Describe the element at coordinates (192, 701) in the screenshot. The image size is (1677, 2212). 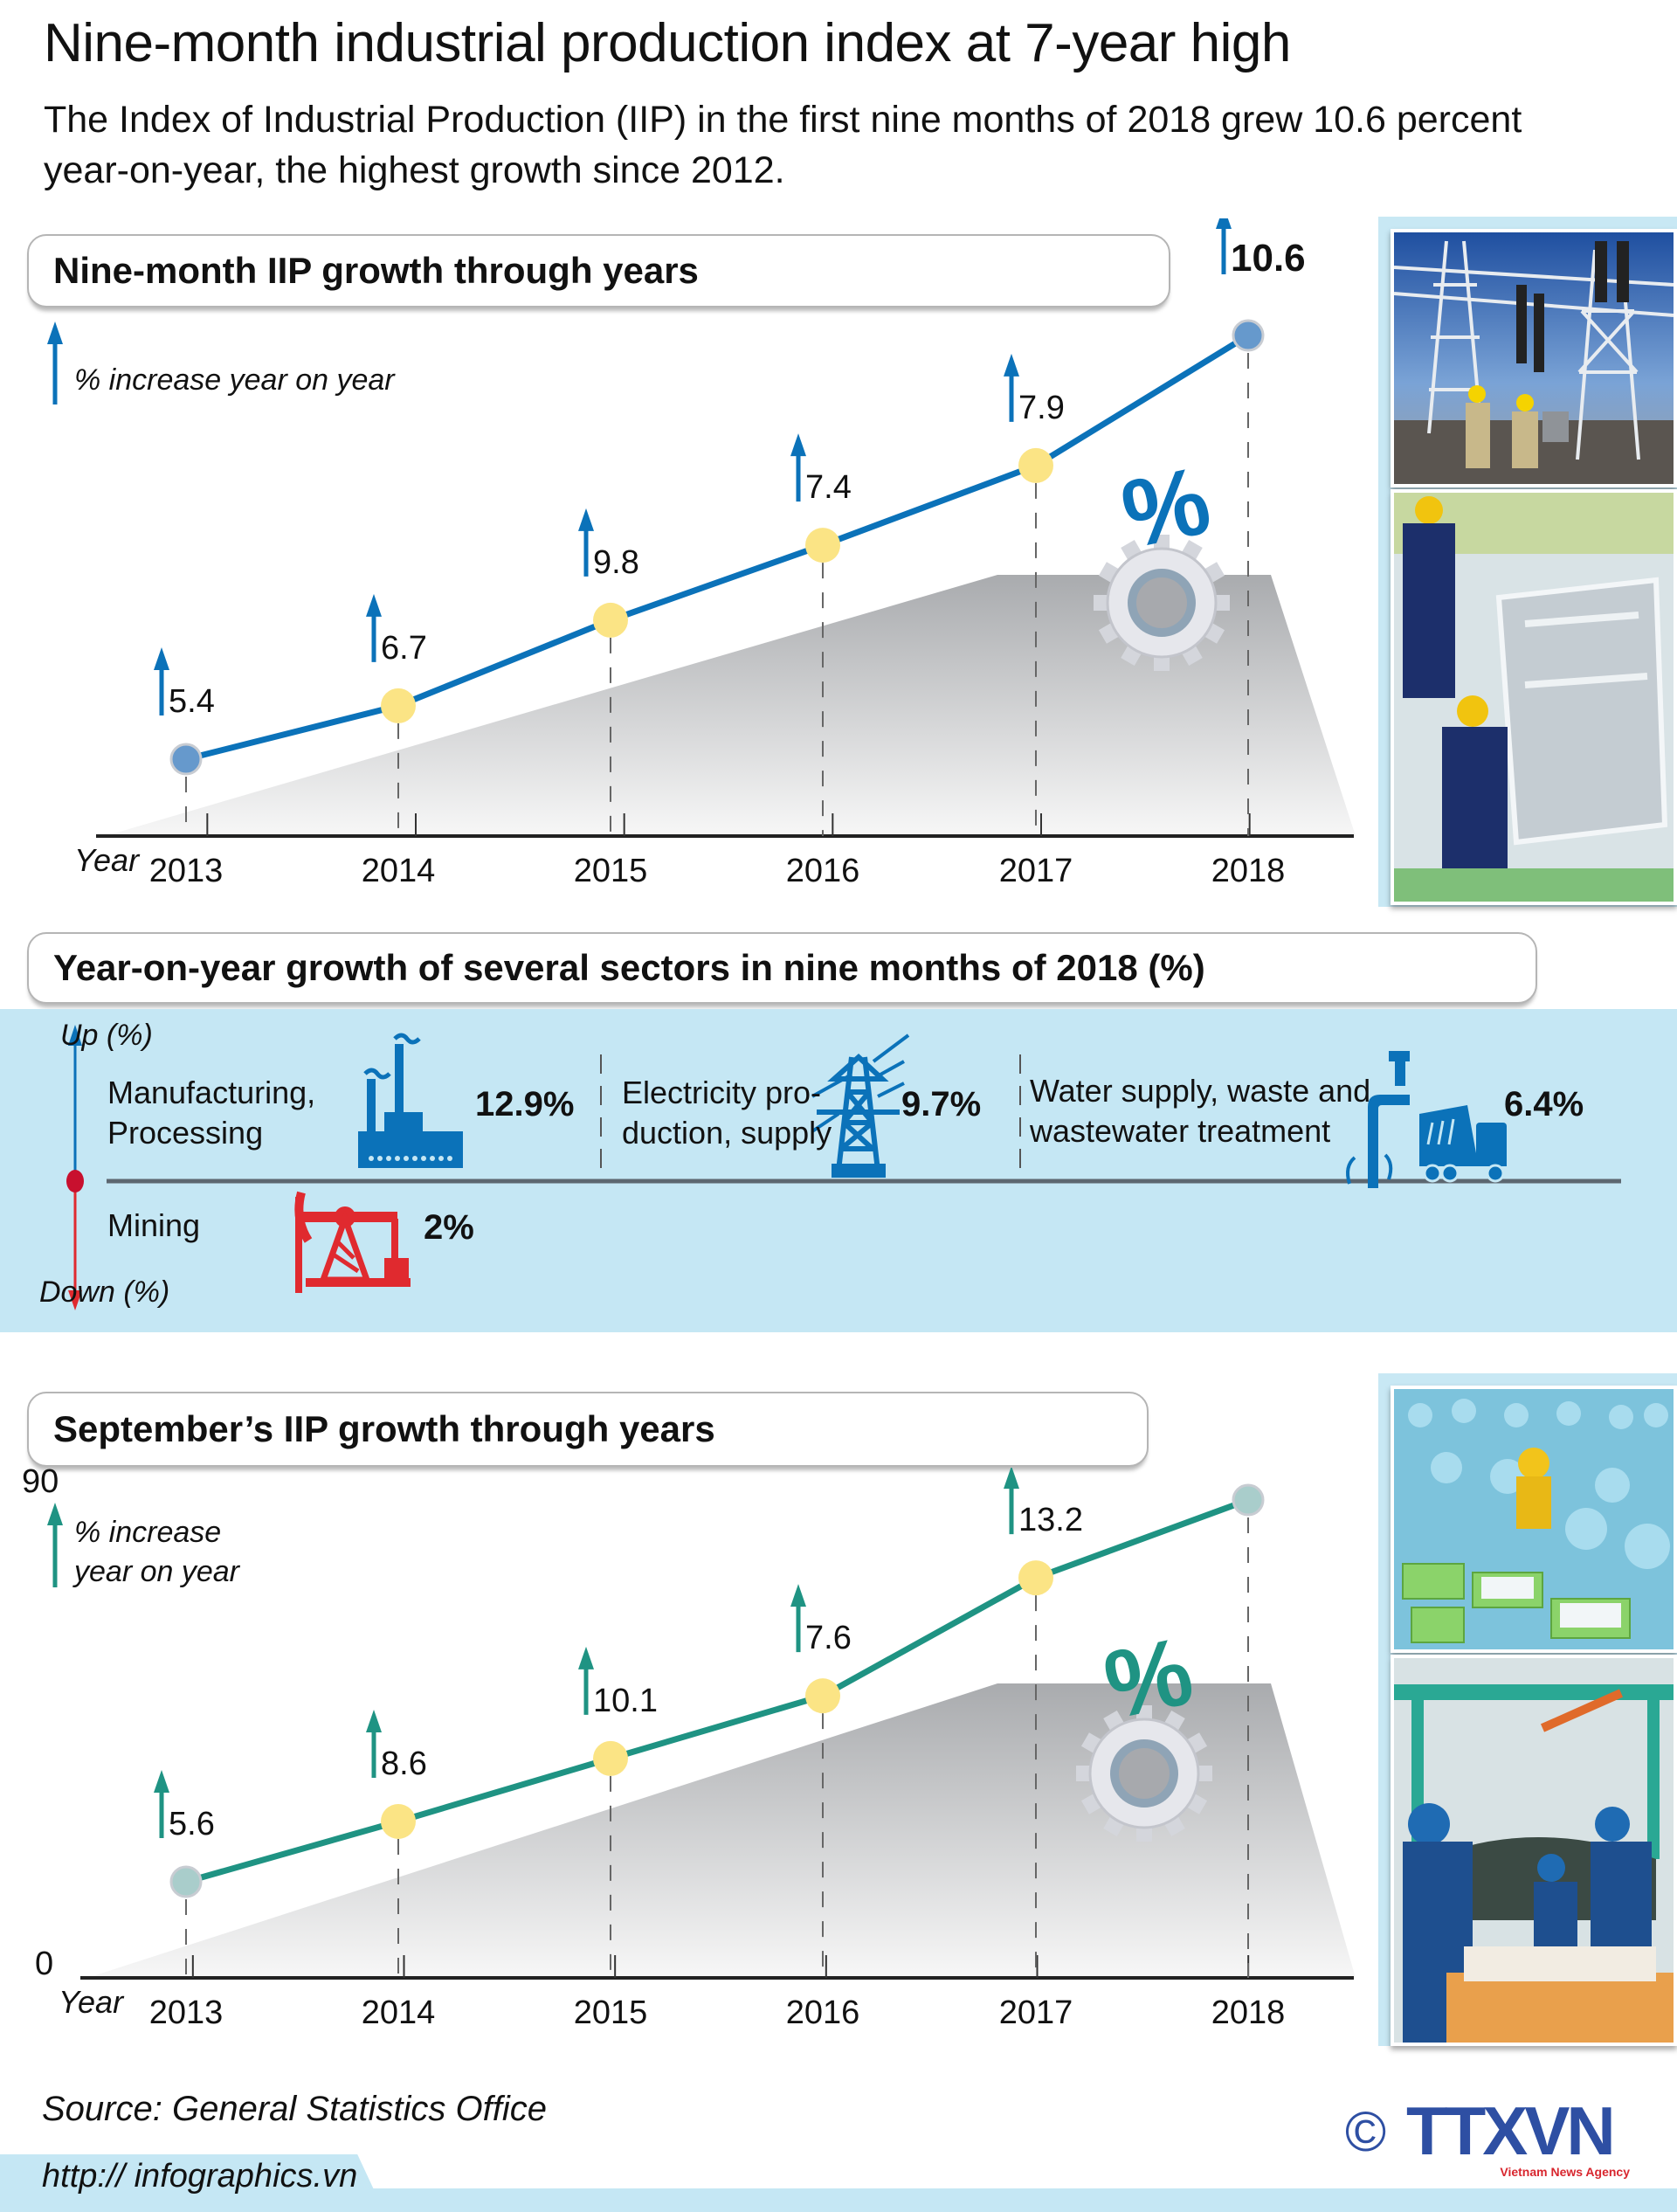
I see `data-label: 5.4` at that location.